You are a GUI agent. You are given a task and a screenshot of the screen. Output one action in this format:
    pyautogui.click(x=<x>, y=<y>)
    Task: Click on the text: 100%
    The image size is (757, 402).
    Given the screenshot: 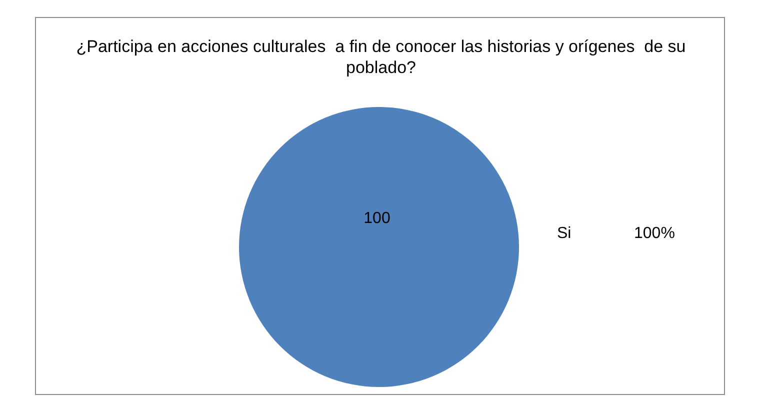 What is the action you would take?
    pyautogui.click(x=654, y=233)
    